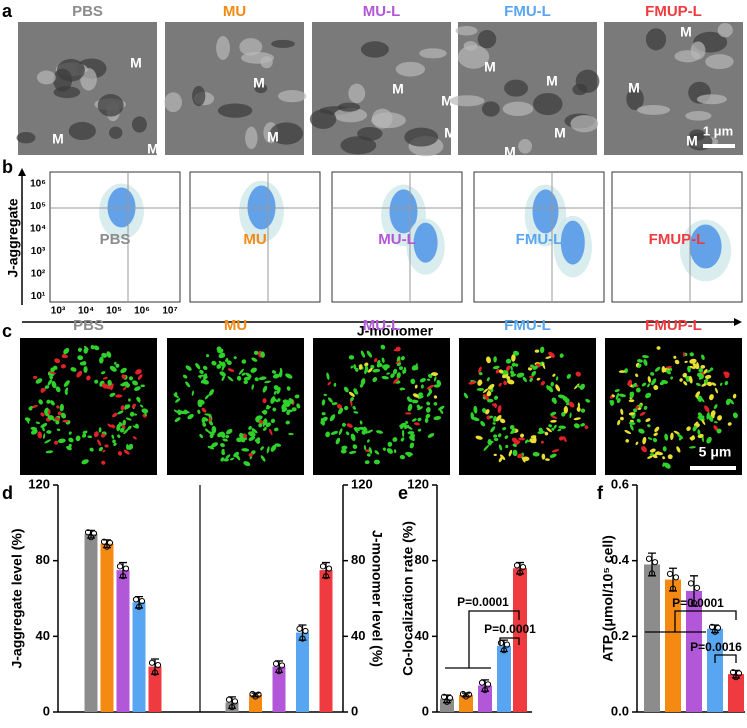 The width and height of the screenshot is (747, 728). What do you see at coordinates (719, 146) in the screenshot?
I see `scale-bar` at bounding box center [719, 146].